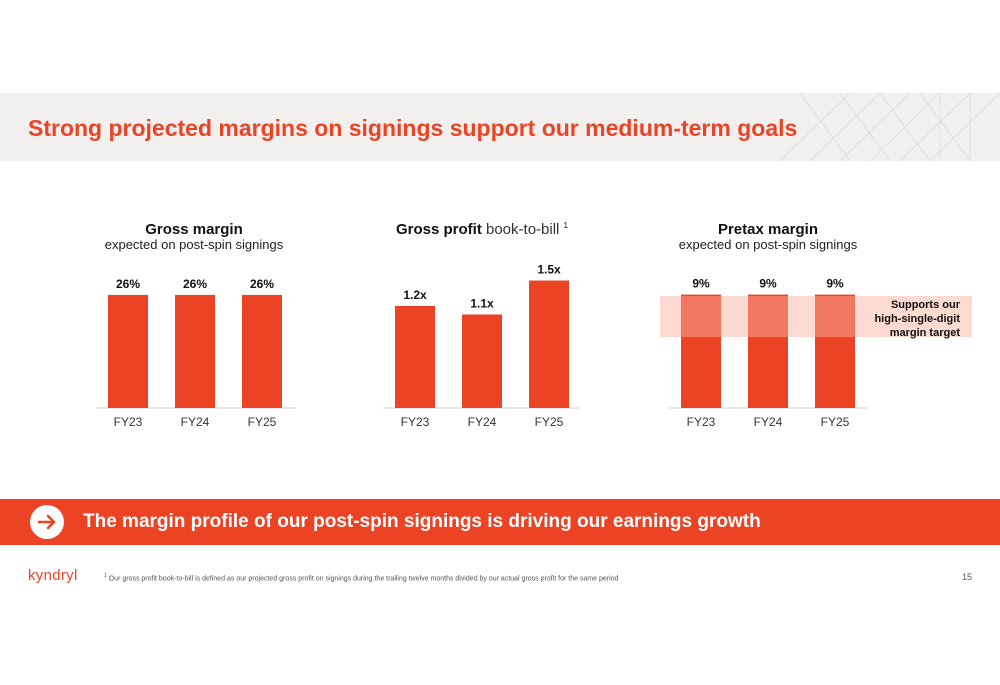 This screenshot has height=685, width=1000. I want to click on gross-margin-title: Gross margin, so click(194, 229).